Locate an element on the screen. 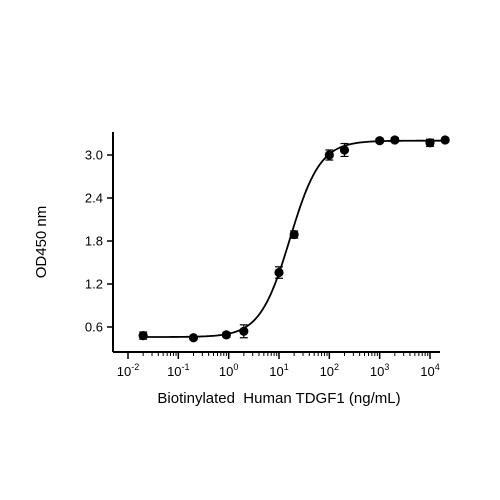  x-tick-label: 10³ is located at coordinates (379, 370).